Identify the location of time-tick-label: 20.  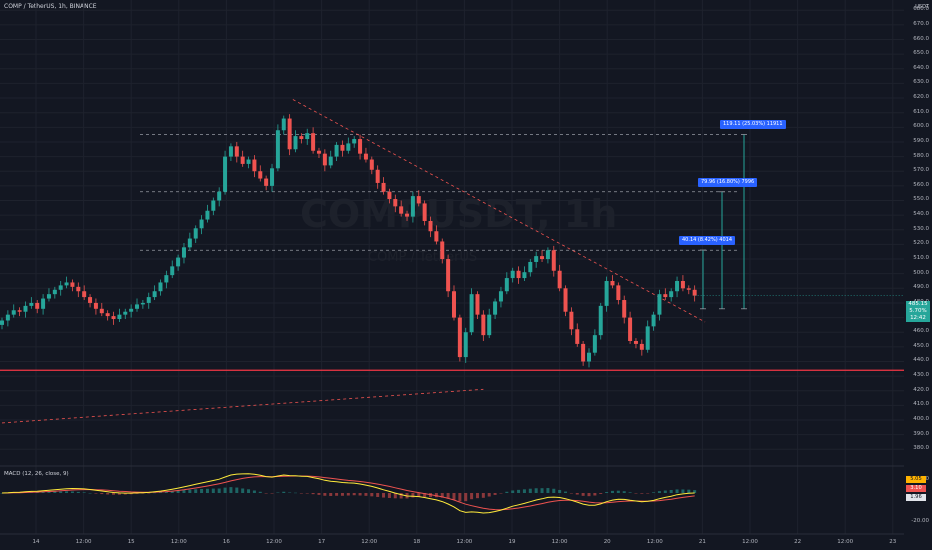
(607, 542).